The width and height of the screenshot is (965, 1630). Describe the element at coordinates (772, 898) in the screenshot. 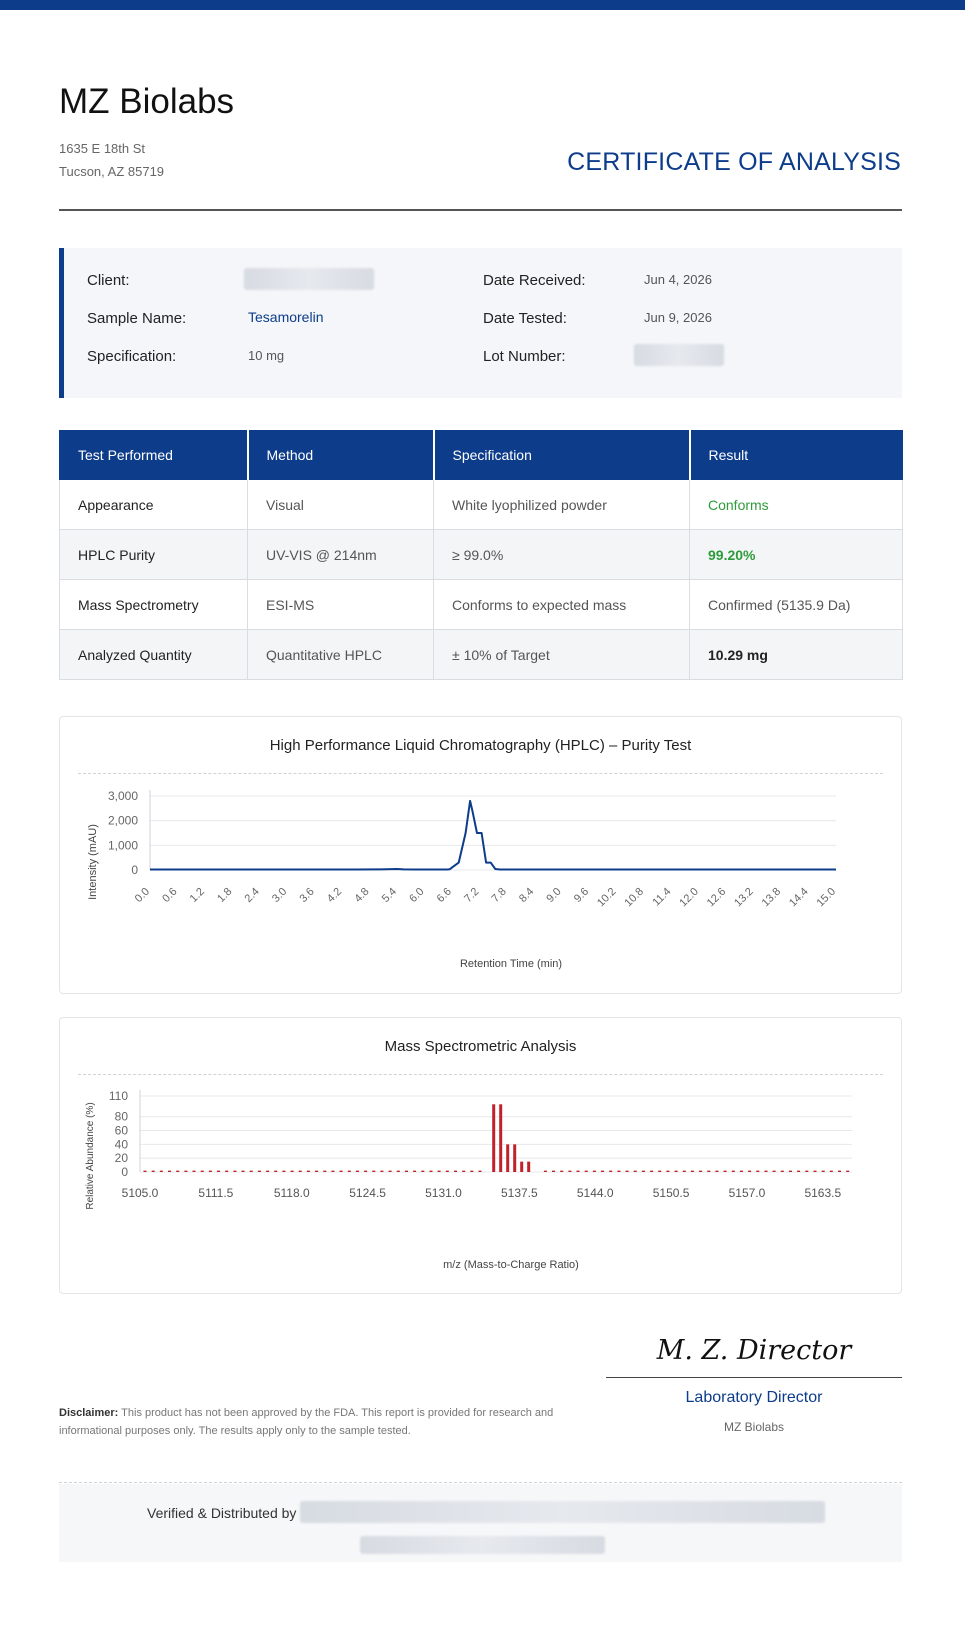

I see `hplc-x-tick-label: 13.8` at that location.